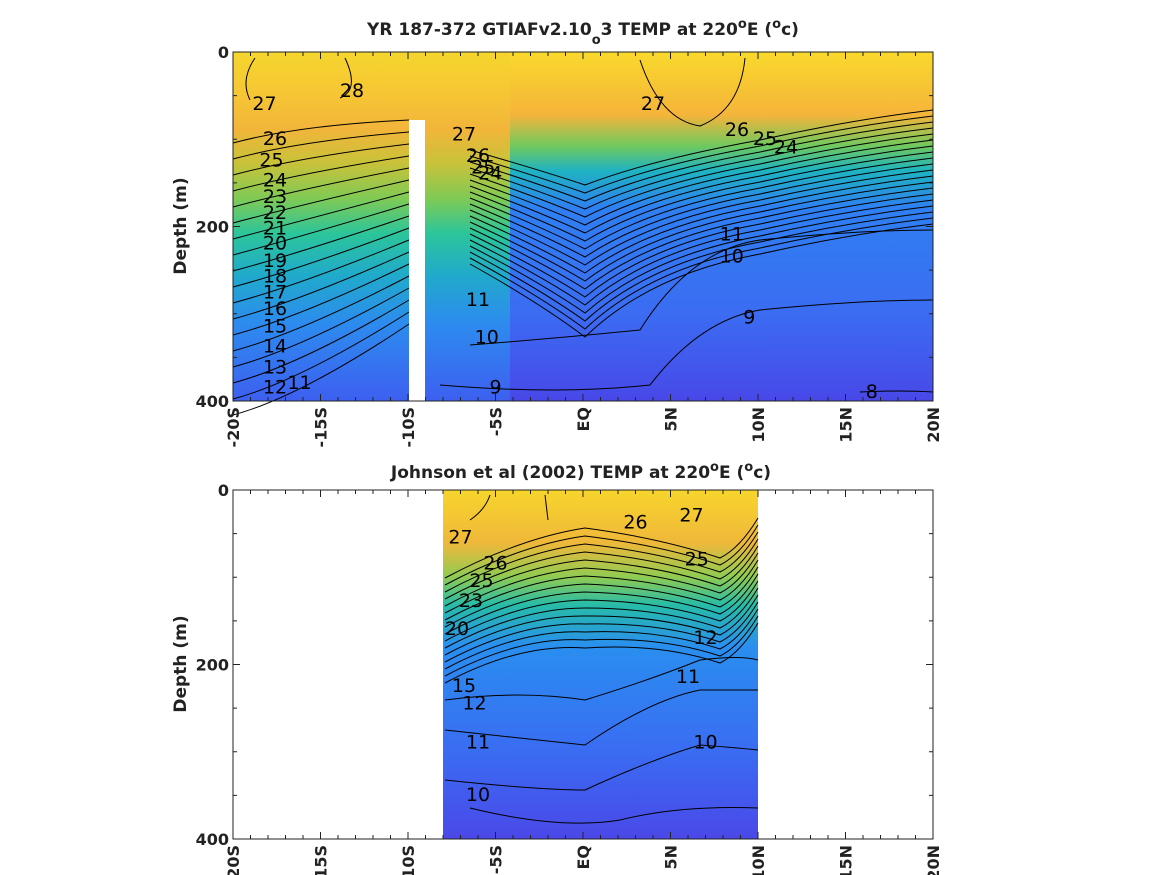  I want to click on contour-label: 28, so click(352, 91).